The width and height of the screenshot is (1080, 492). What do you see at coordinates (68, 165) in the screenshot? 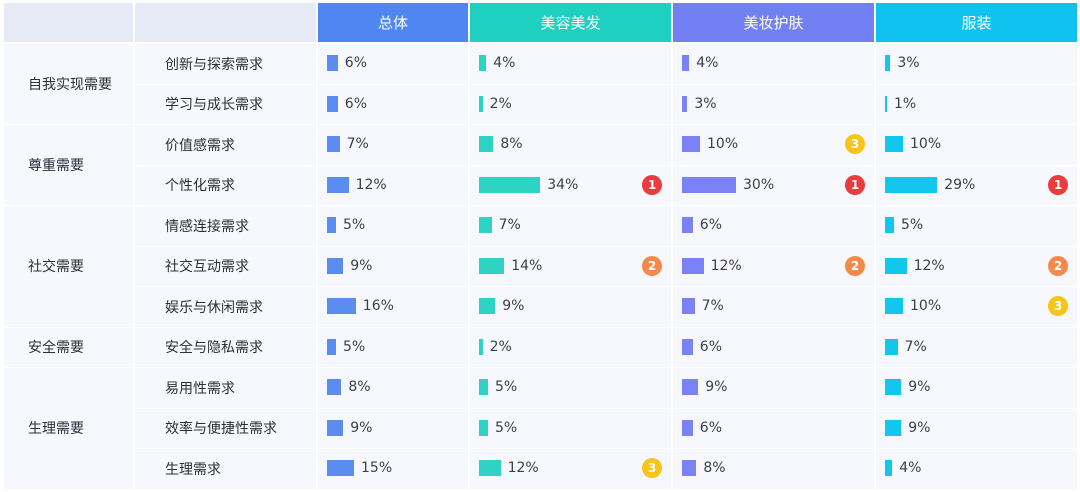
I see `category-label: 尊重需要` at bounding box center [68, 165].